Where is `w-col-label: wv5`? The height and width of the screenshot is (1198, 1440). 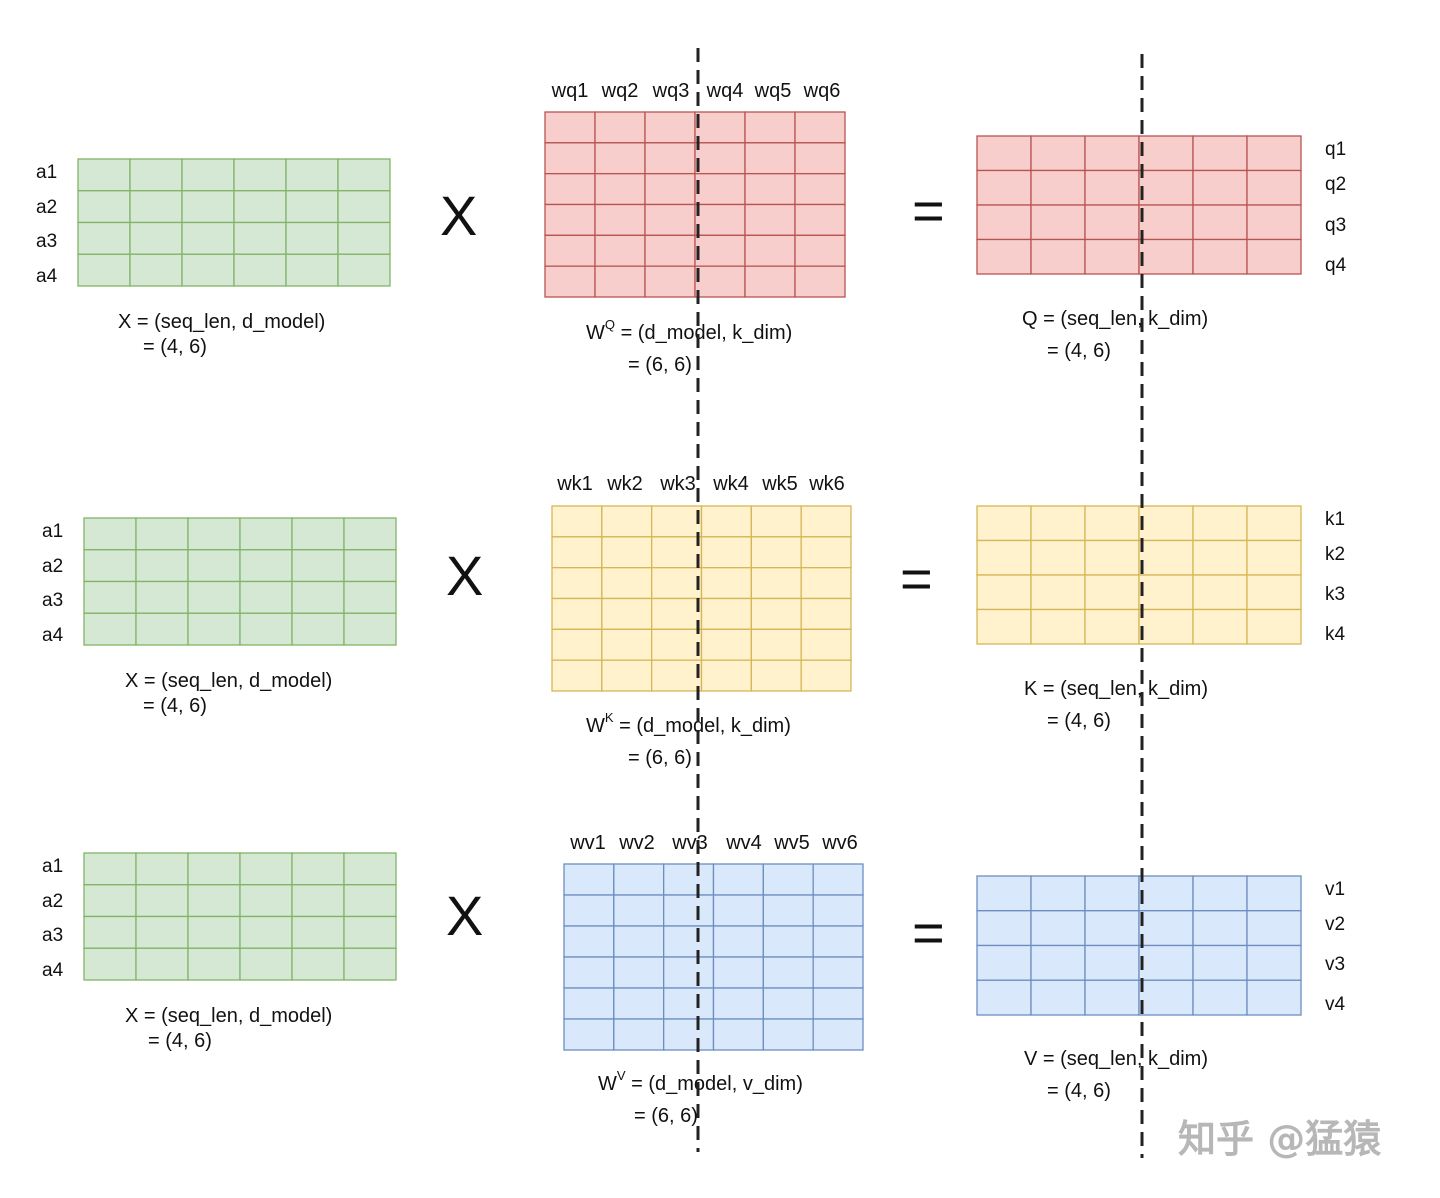 w-col-label: wv5 is located at coordinates (791, 843).